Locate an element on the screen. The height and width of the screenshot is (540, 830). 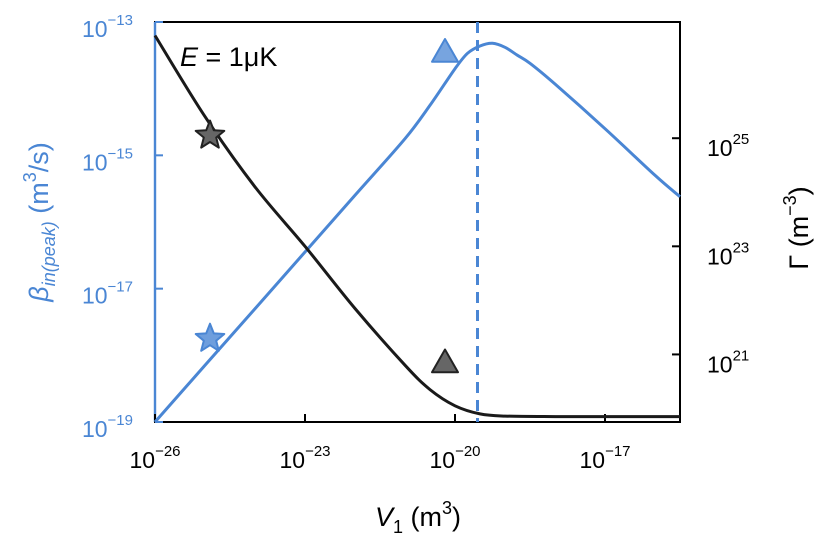
gamma-triangle-marker is located at coordinates (445, 361).